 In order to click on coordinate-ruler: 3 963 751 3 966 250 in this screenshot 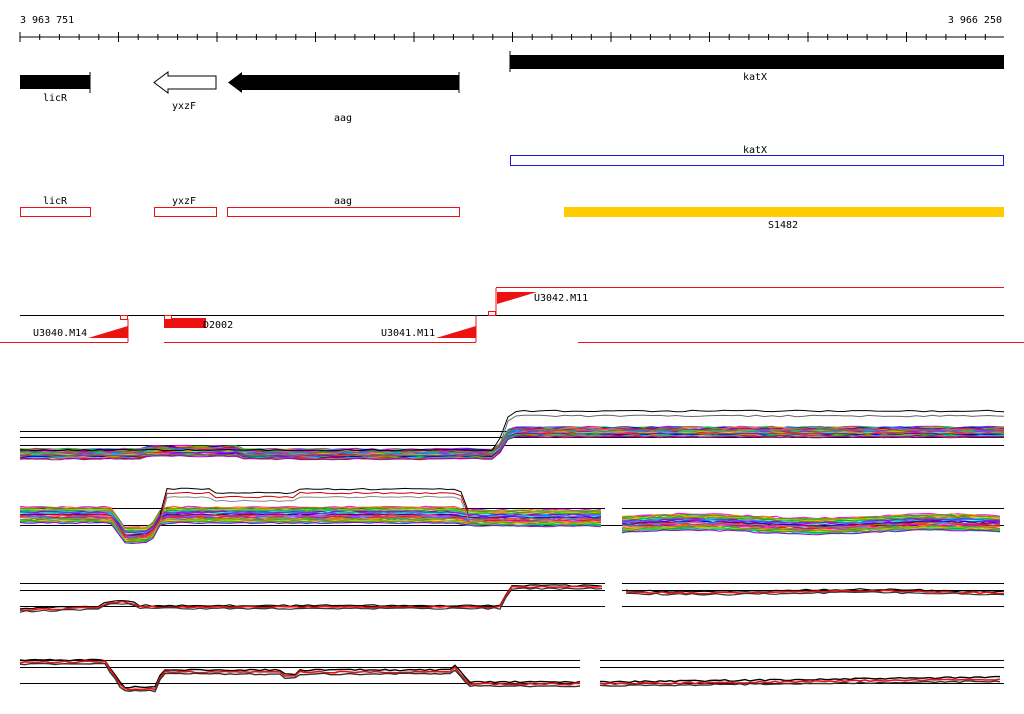, I will do `click(511, 28)`.